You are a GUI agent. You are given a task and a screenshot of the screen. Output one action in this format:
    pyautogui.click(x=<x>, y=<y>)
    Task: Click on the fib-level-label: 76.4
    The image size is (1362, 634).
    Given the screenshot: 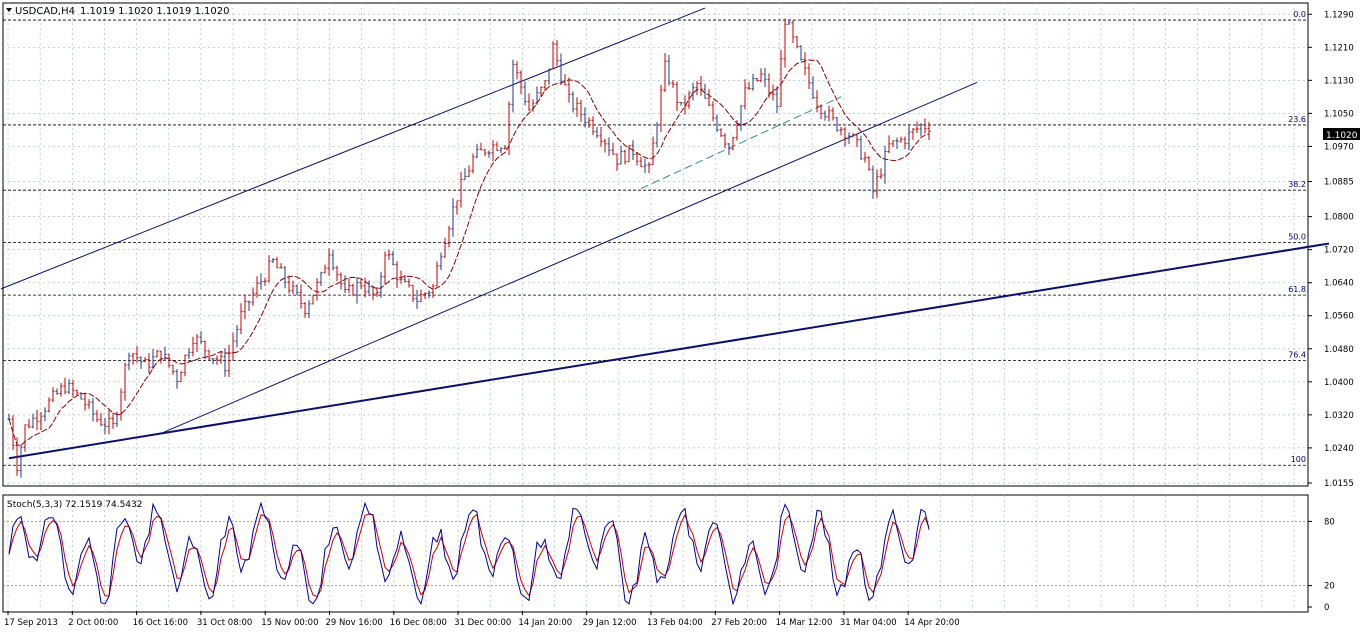 What is the action you would take?
    pyautogui.click(x=1297, y=354)
    